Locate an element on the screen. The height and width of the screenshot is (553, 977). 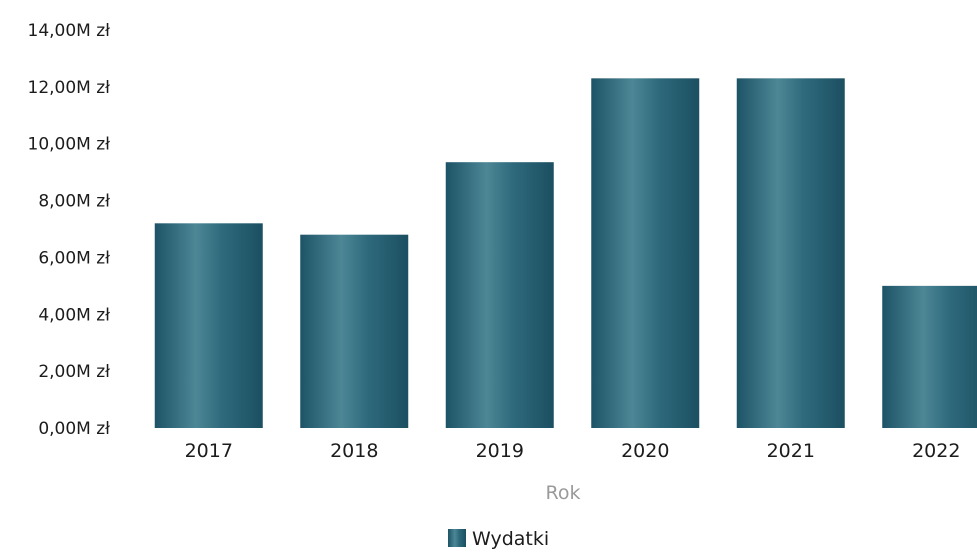
x-tick-label-2021: 2021 is located at coordinates (791, 451).